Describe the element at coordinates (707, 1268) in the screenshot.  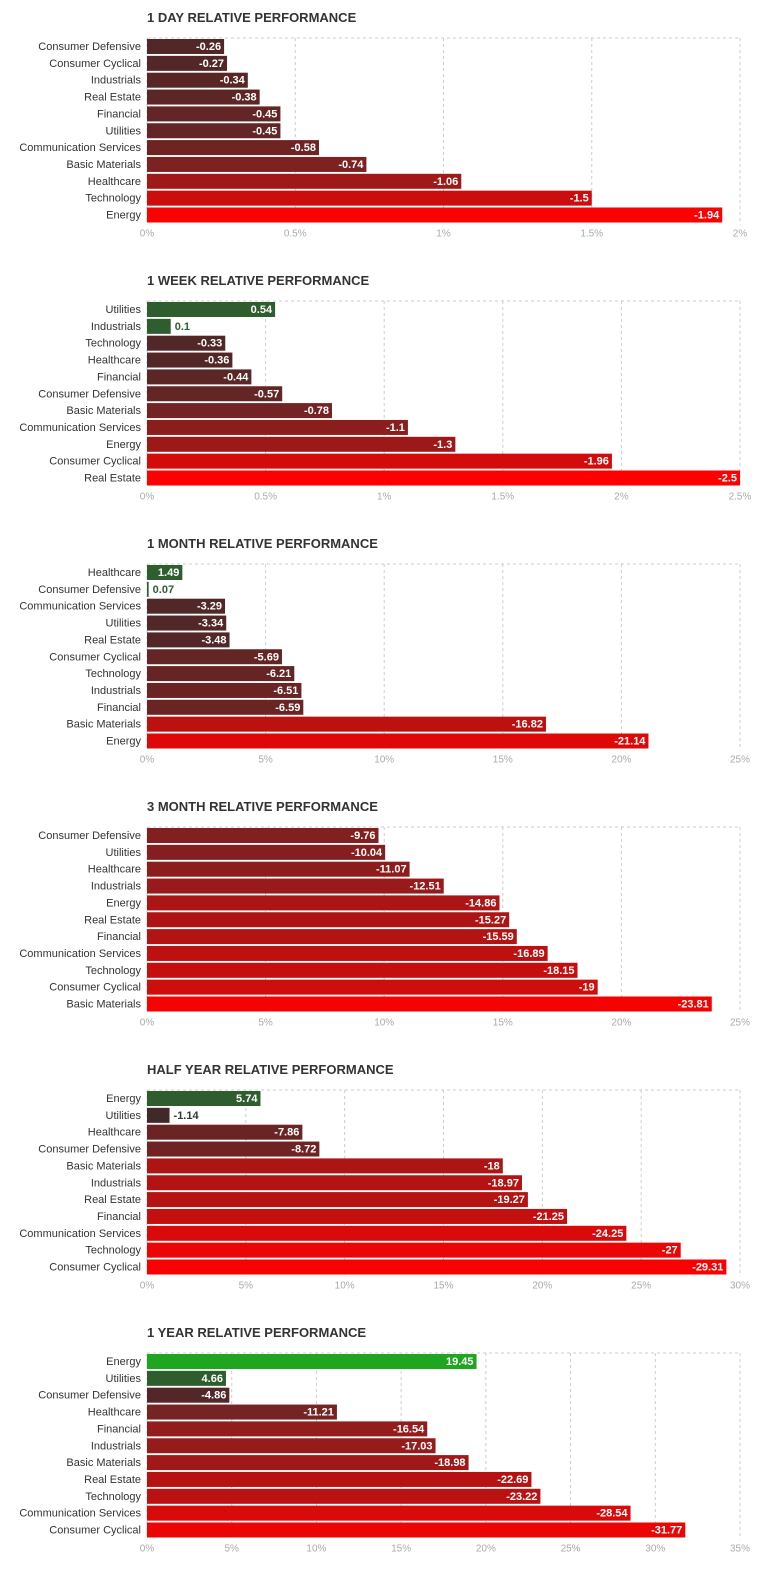
I see `value-label: -29.31` at that location.